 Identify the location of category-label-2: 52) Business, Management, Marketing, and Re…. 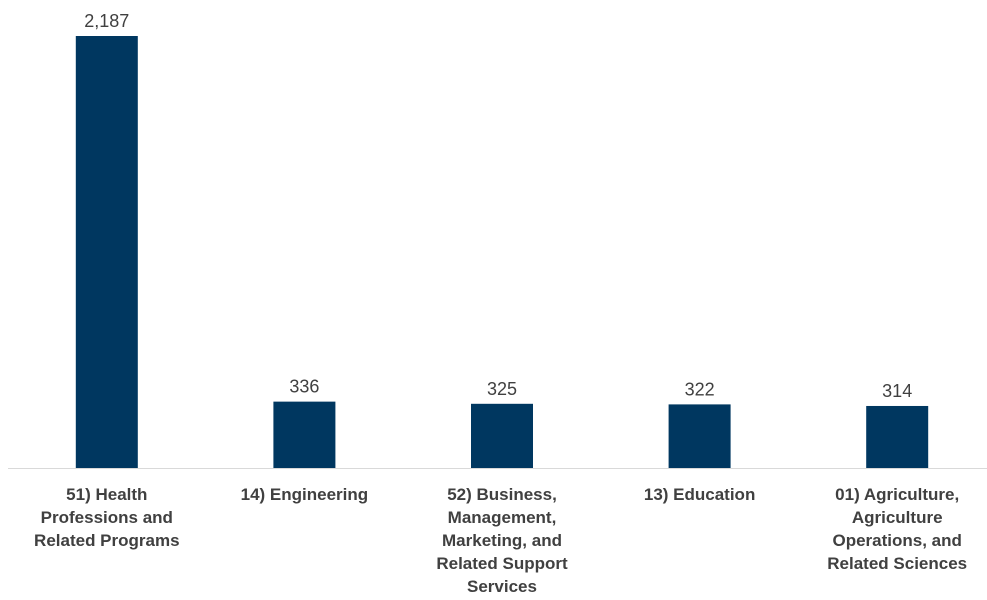
(502, 540).